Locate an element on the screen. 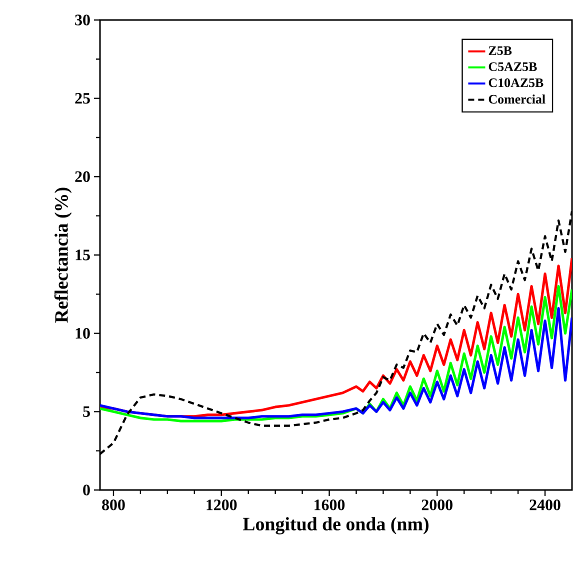 The image size is (574, 581). legend-label: C10AZ5B is located at coordinates (516, 83).